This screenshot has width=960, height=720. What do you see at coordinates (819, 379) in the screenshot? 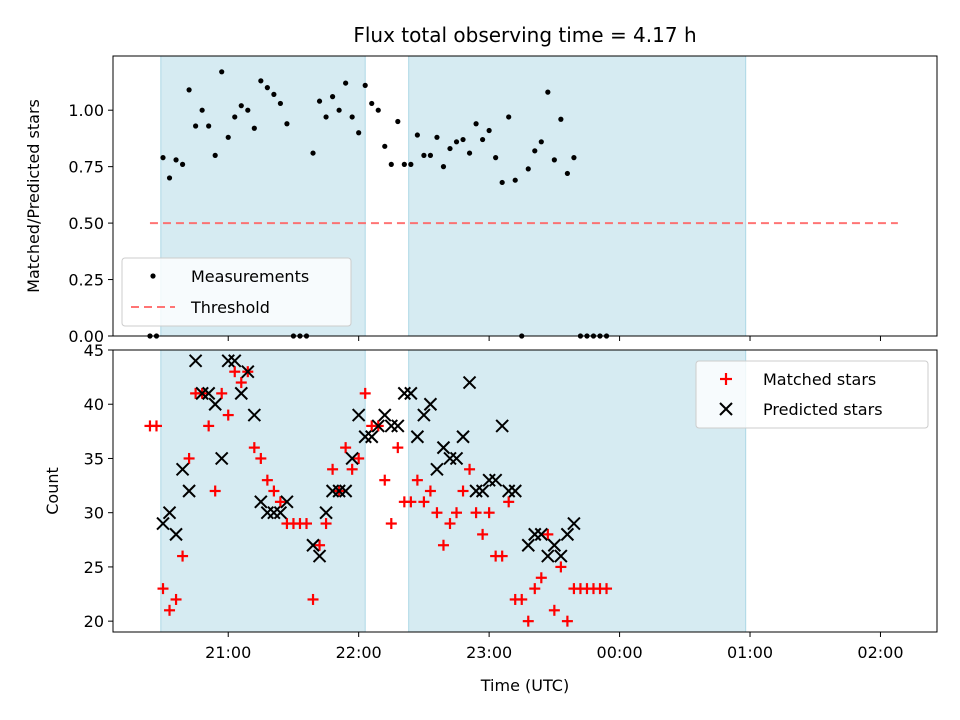
I see `legend-matched-label: Matched stars` at bounding box center [819, 379].